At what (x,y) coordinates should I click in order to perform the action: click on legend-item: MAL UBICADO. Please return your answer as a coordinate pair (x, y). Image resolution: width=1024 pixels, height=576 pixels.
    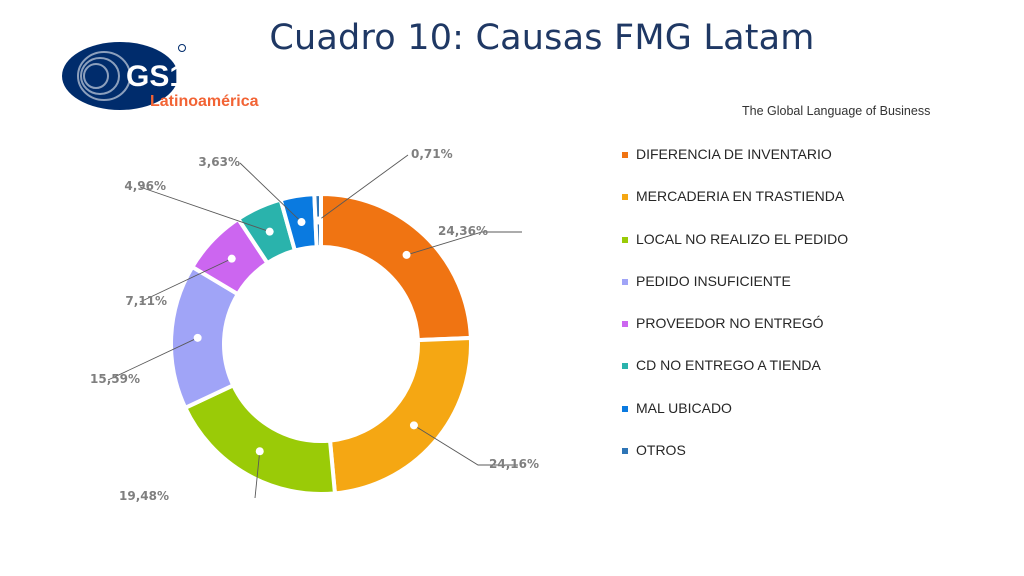
    Looking at the image, I should click on (735, 421).